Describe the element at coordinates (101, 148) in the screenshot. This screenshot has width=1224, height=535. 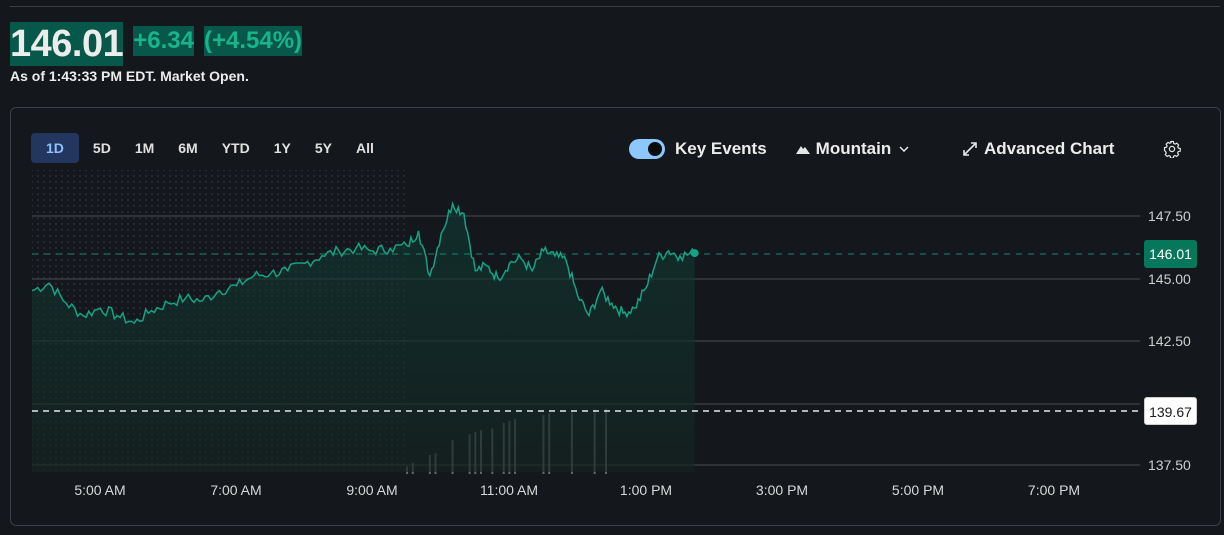
I see `range-5d: 5D` at that location.